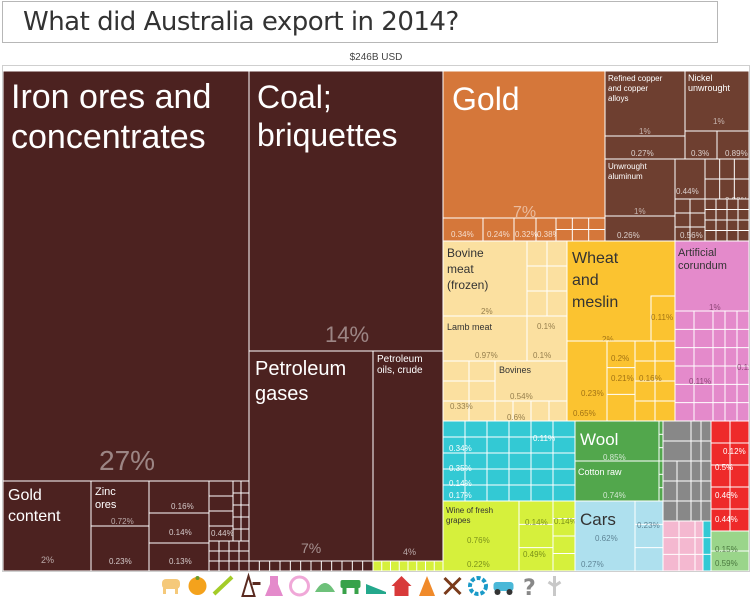 This screenshot has height=602, width=752. What do you see at coordinates (452, 586) in the screenshot?
I see `metals-icon` at bounding box center [452, 586].